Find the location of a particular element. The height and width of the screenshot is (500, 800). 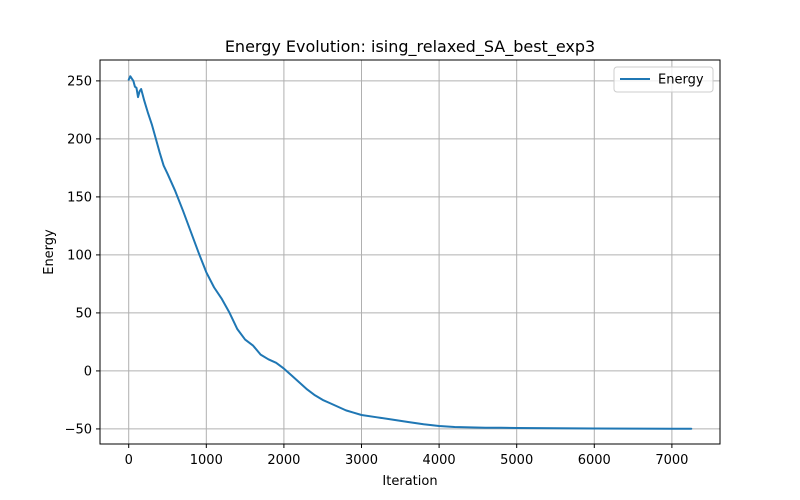

y-tick-label: 250 is located at coordinates (79, 81).